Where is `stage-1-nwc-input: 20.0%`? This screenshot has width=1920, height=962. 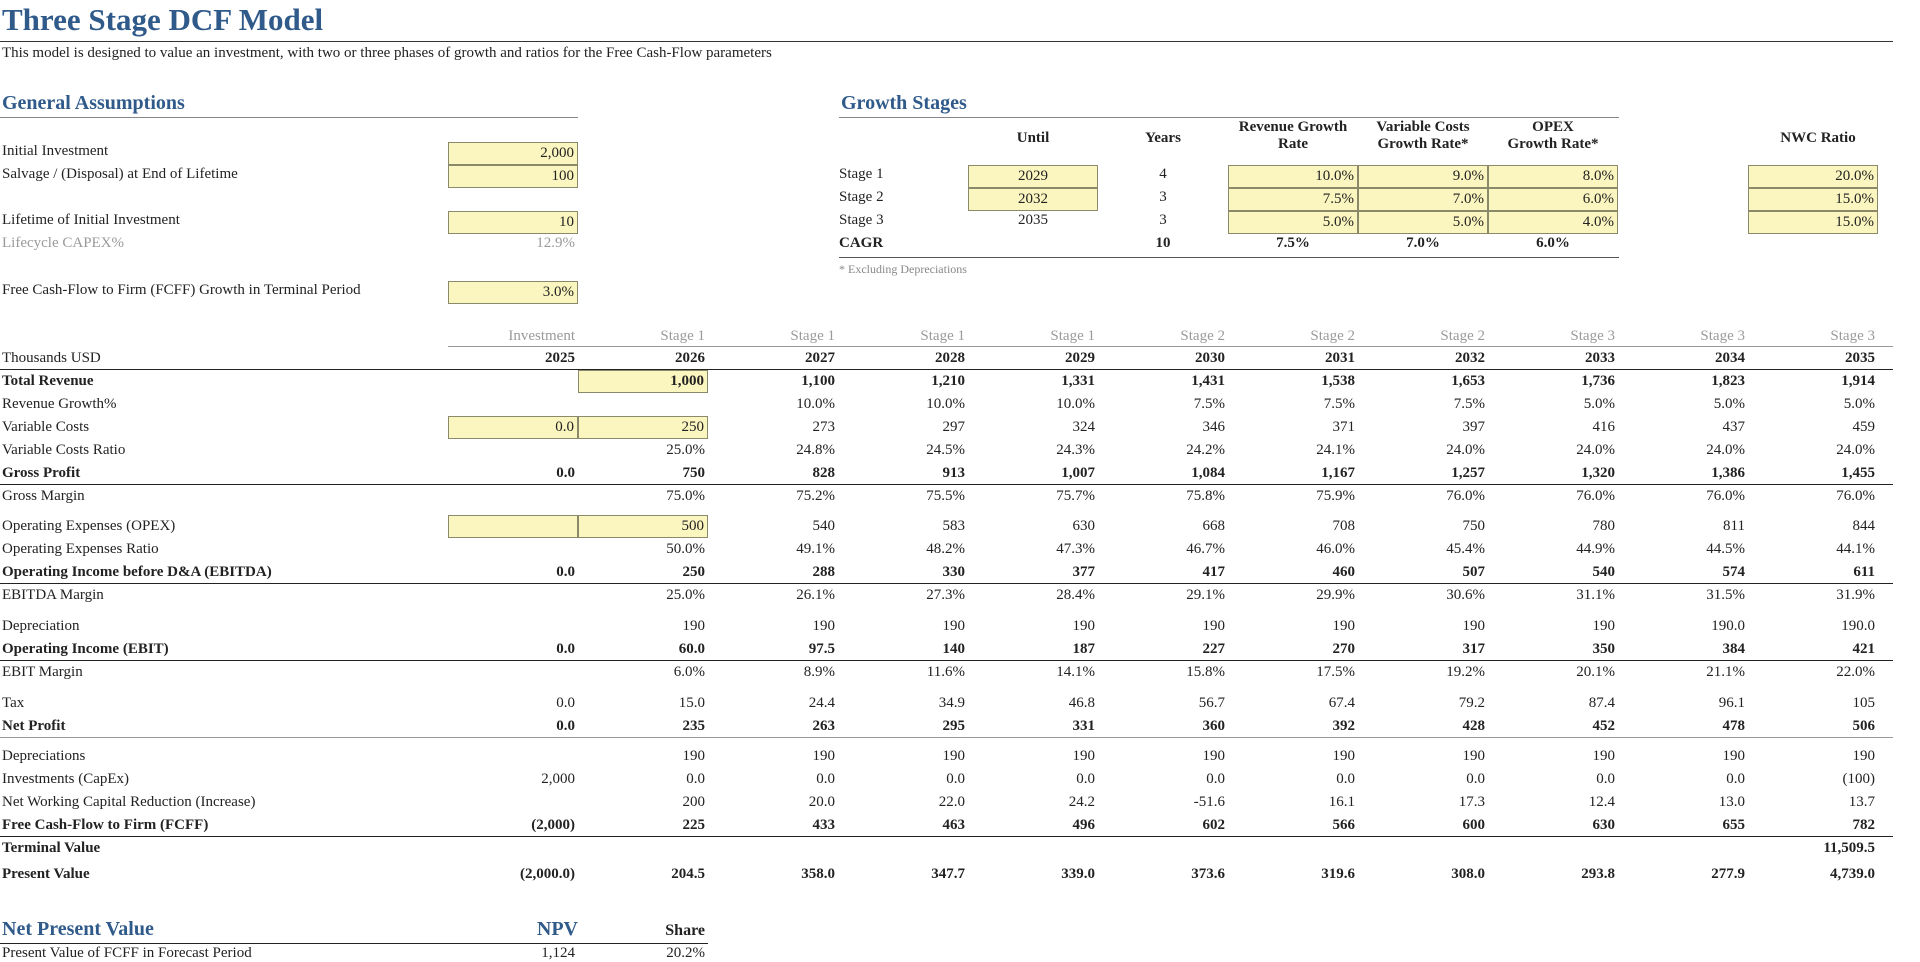 stage-1-nwc-input: 20.0% is located at coordinates (1813, 176).